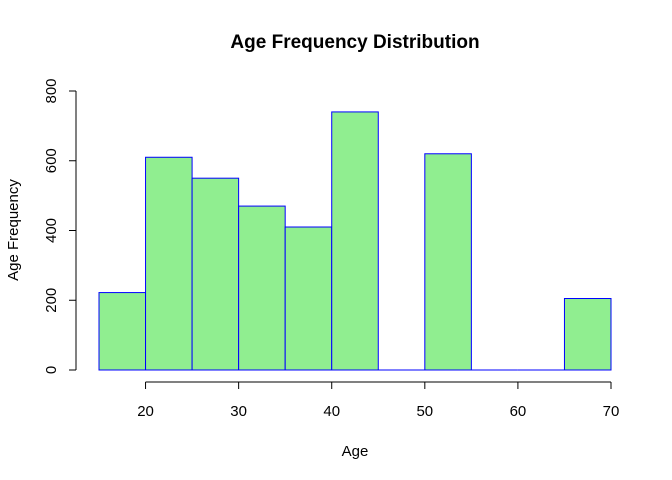 The width and height of the screenshot is (672, 480). What do you see at coordinates (51, 300) in the screenshot?
I see `y-tick-label: 200` at bounding box center [51, 300].